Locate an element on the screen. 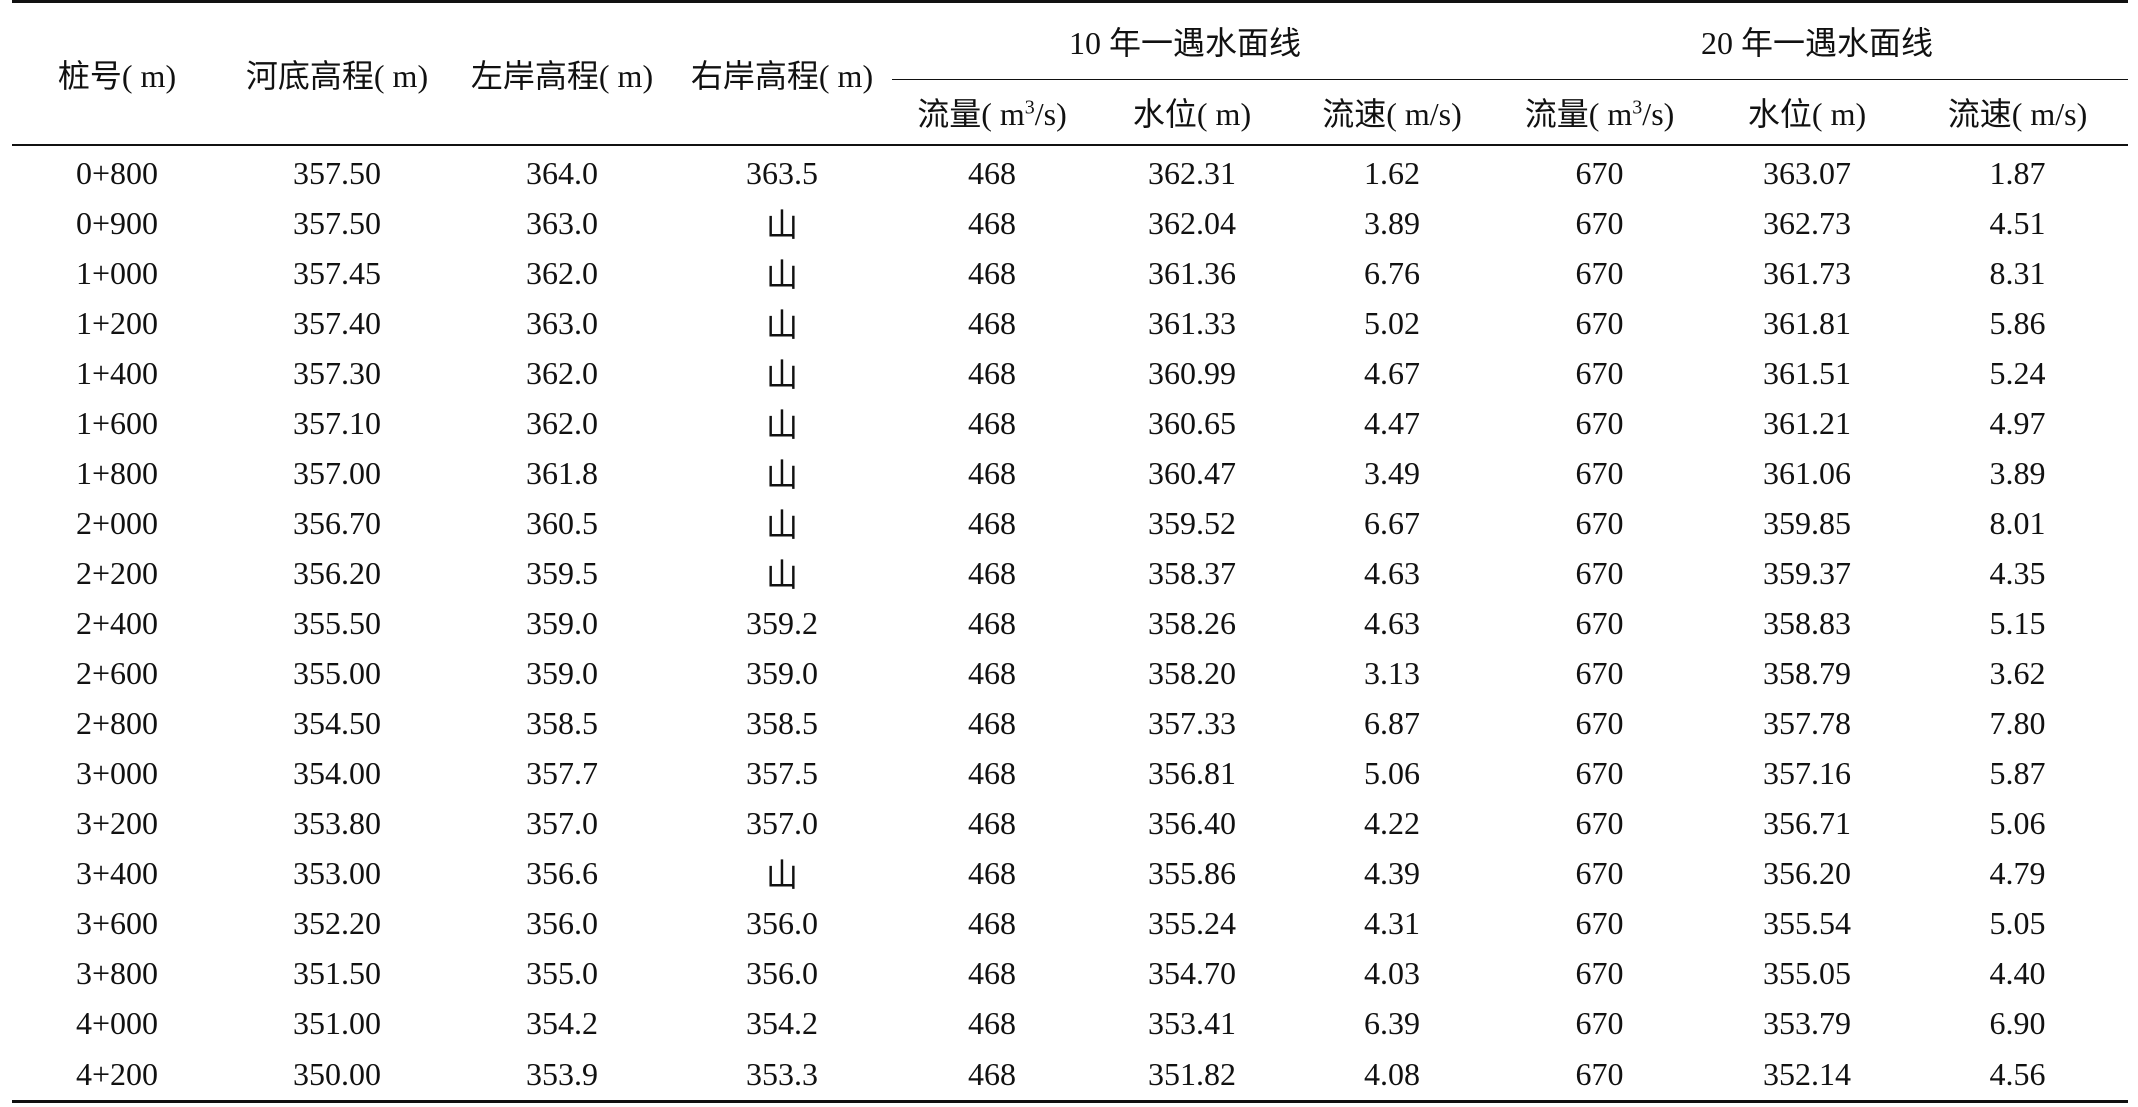 Image resolution: width=2138 pixels, height=1107 pixels. cell-velocity-10: 4.47 is located at coordinates (1392, 422).